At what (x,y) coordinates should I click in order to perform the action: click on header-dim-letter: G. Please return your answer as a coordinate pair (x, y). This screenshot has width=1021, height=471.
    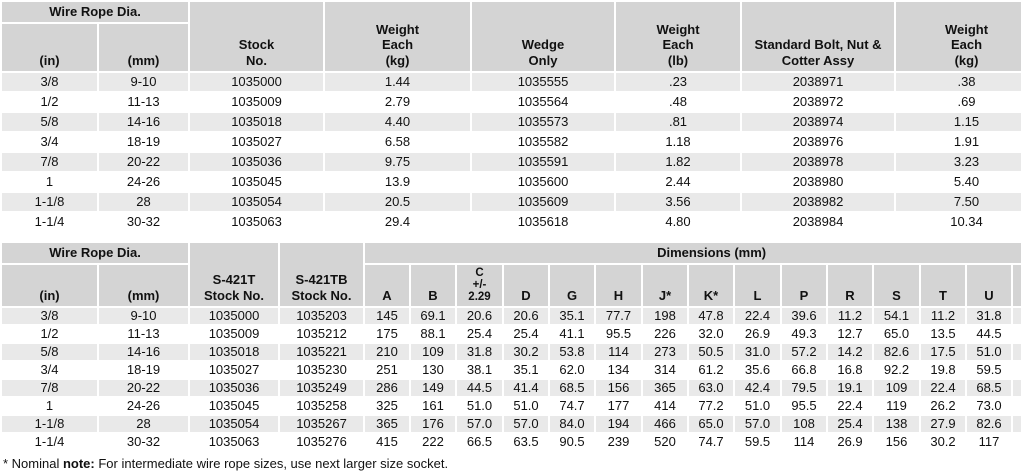
    Looking at the image, I should click on (572, 285).